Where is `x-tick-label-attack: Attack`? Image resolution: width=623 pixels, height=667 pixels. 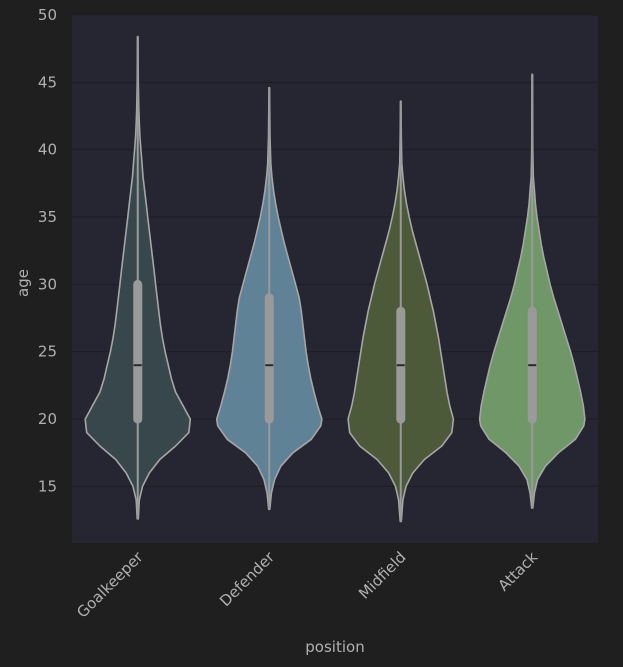 x-tick-label-attack: Attack is located at coordinates (517, 571).